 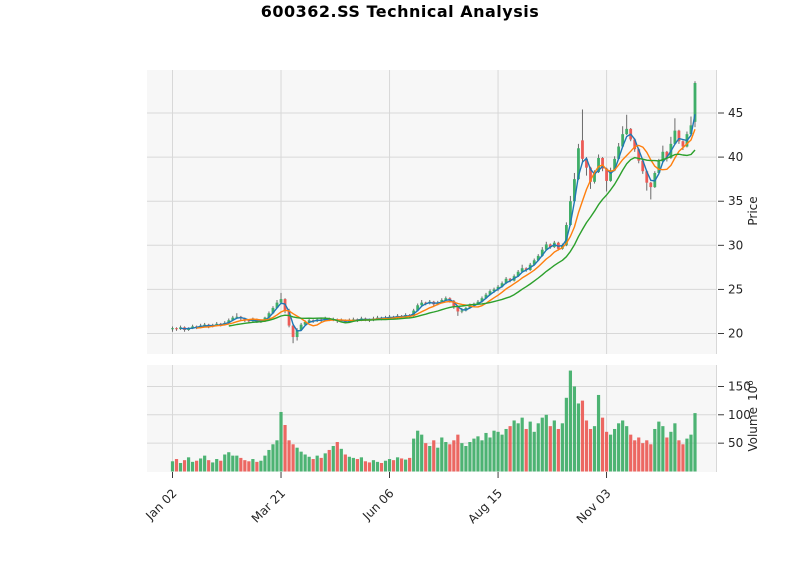 What do you see at coordinates (739, 386) in the screenshot?
I see `volume-tick-label: 150` at bounding box center [739, 386].